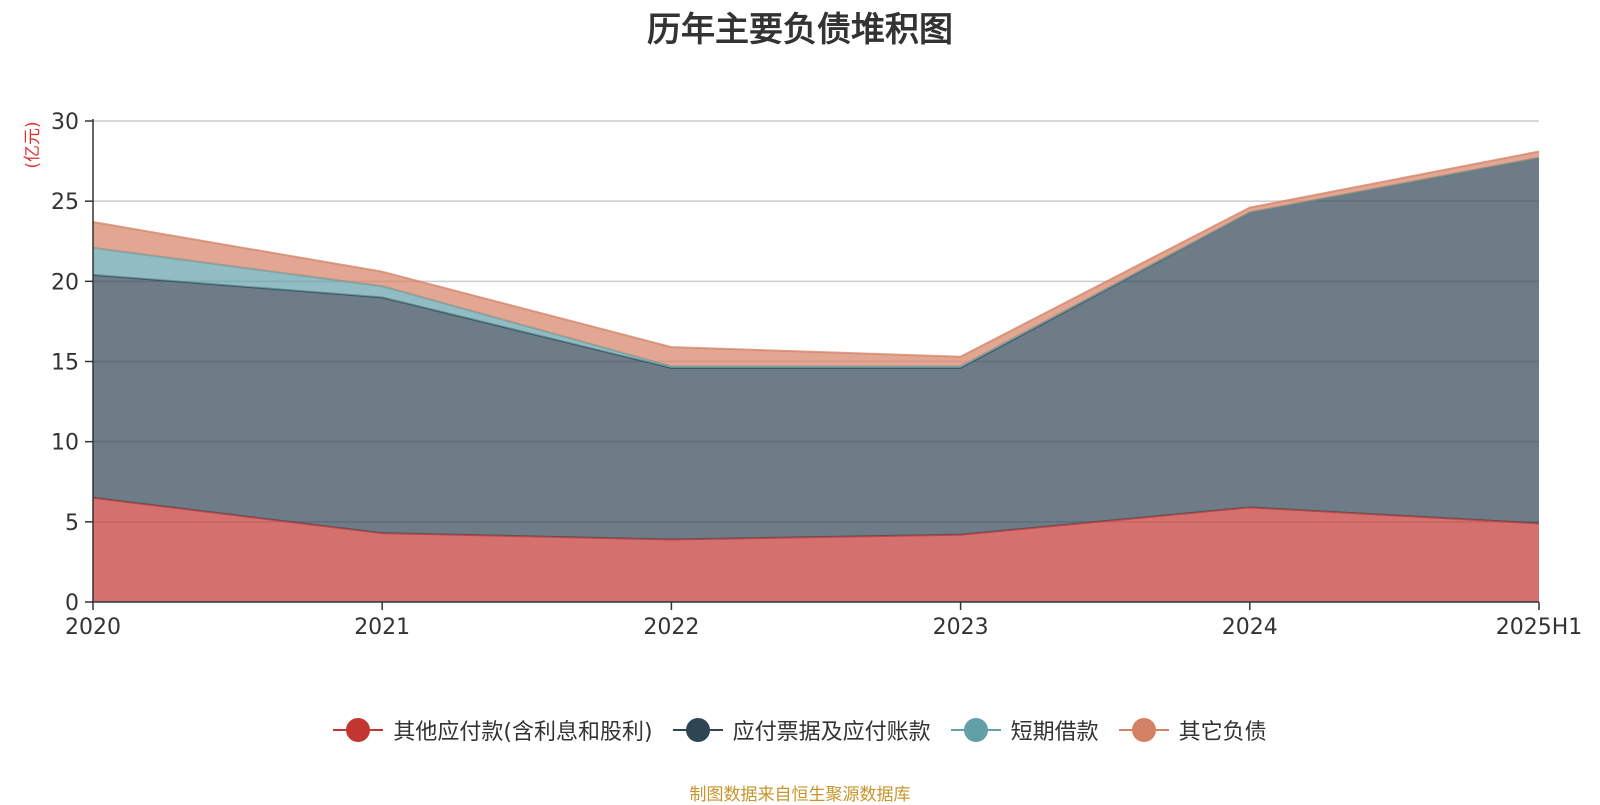 The height and width of the screenshot is (805, 1600). What do you see at coordinates (671, 627) in the screenshot?
I see `x-tick-label: 2022` at bounding box center [671, 627].